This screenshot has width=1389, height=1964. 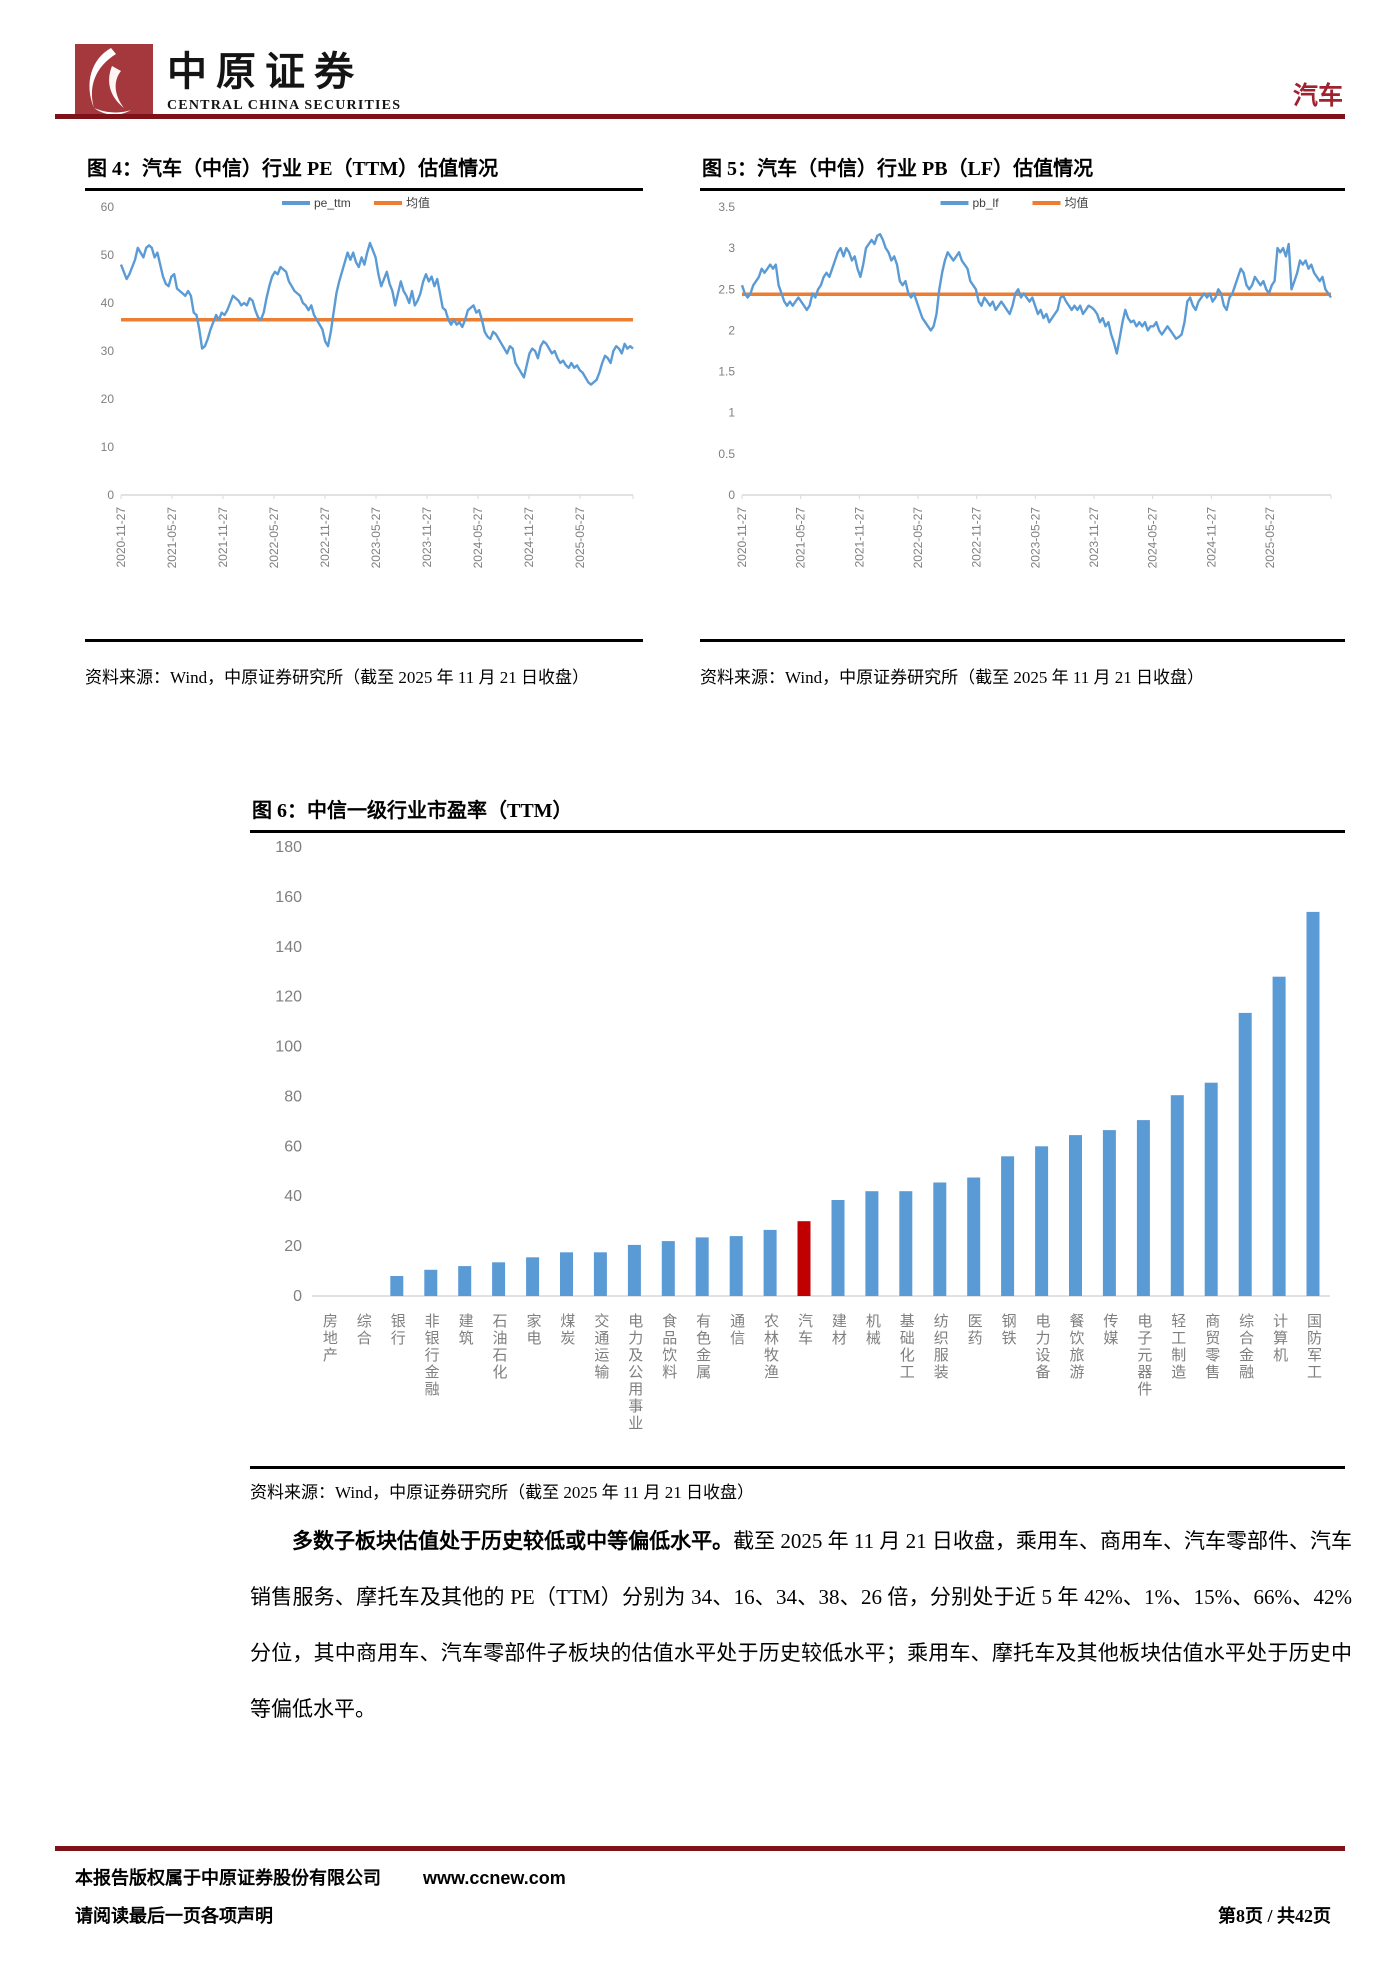 What do you see at coordinates (797, 810) in the screenshot?
I see `figure-6-title: 图 6：中信一级行业市盈率（TTM）` at bounding box center [797, 810].